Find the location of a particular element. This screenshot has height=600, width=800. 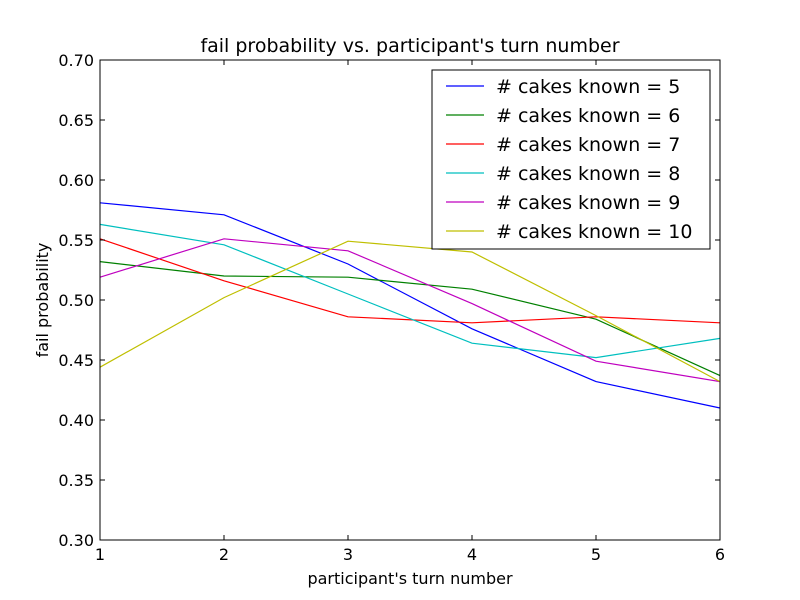

x-tick-label: 5 is located at coordinates (596, 554).